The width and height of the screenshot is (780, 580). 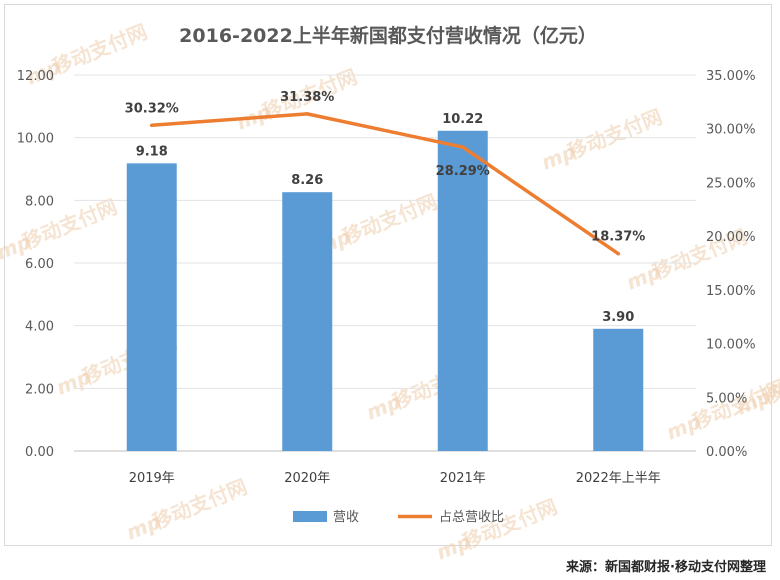 What do you see at coordinates (39, 264) in the screenshot?
I see `y-left-tick-label: 6.00` at bounding box center [39, 264].